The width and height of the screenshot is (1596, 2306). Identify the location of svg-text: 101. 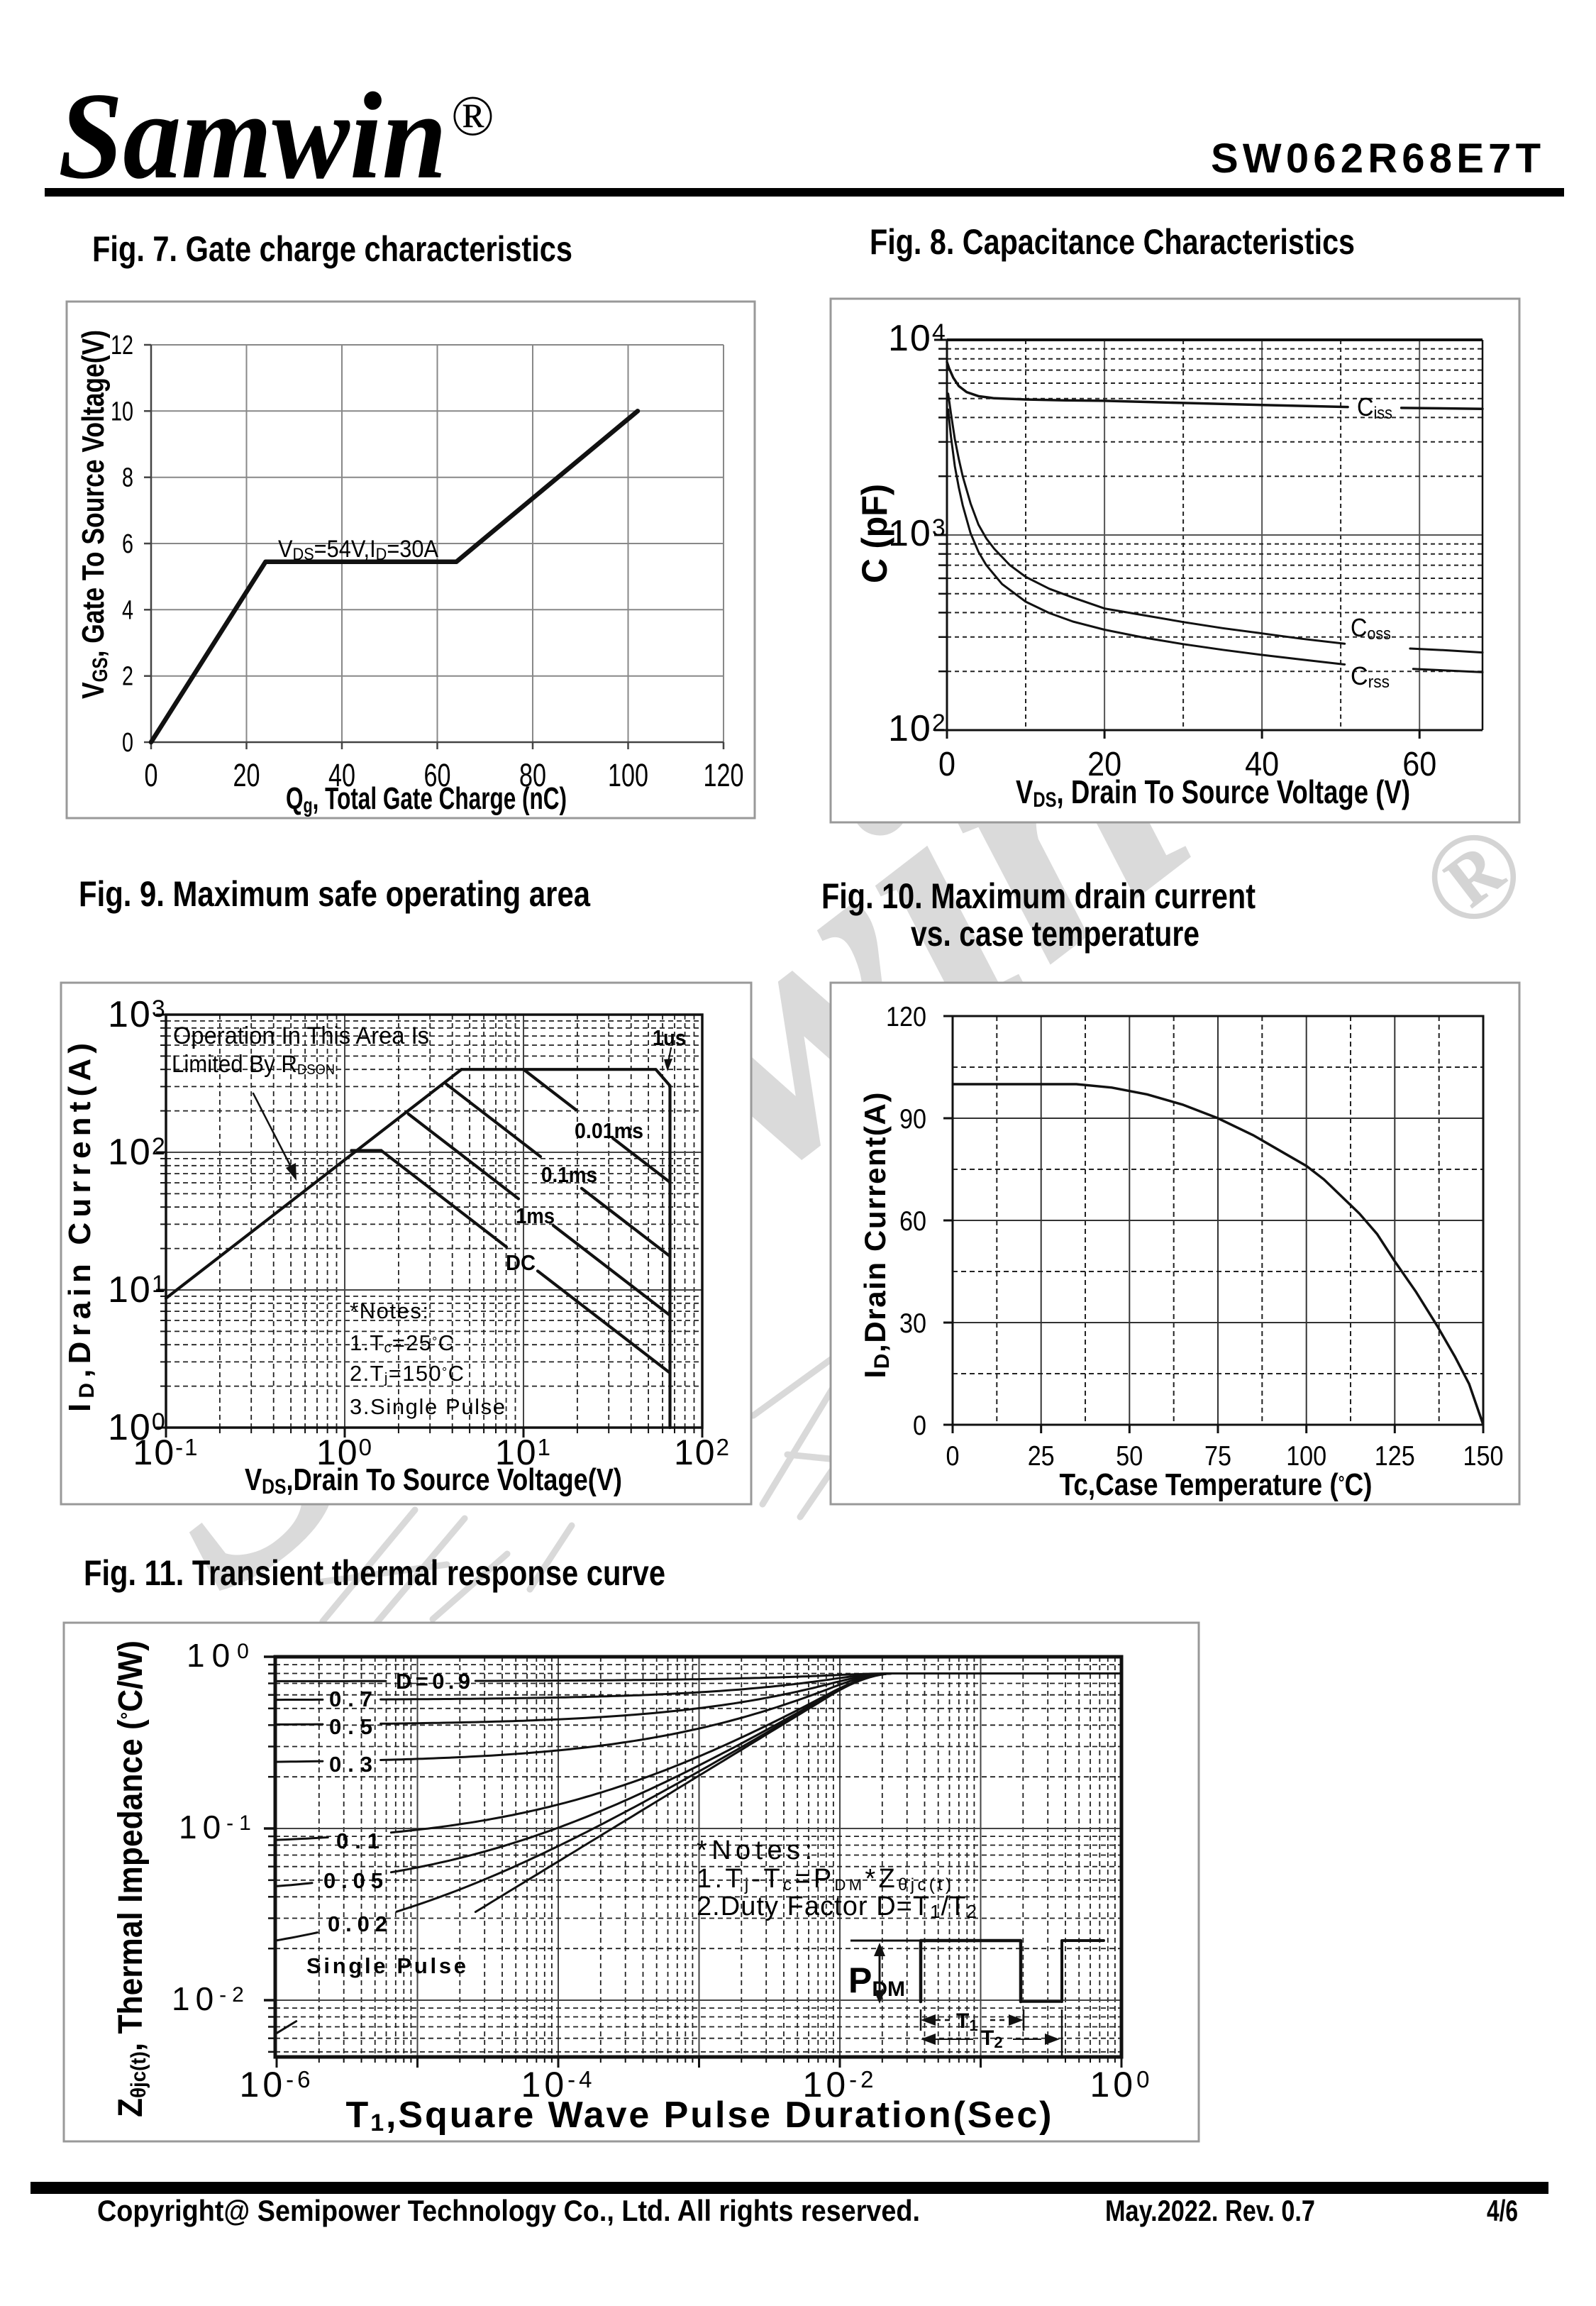
(137, 1290).